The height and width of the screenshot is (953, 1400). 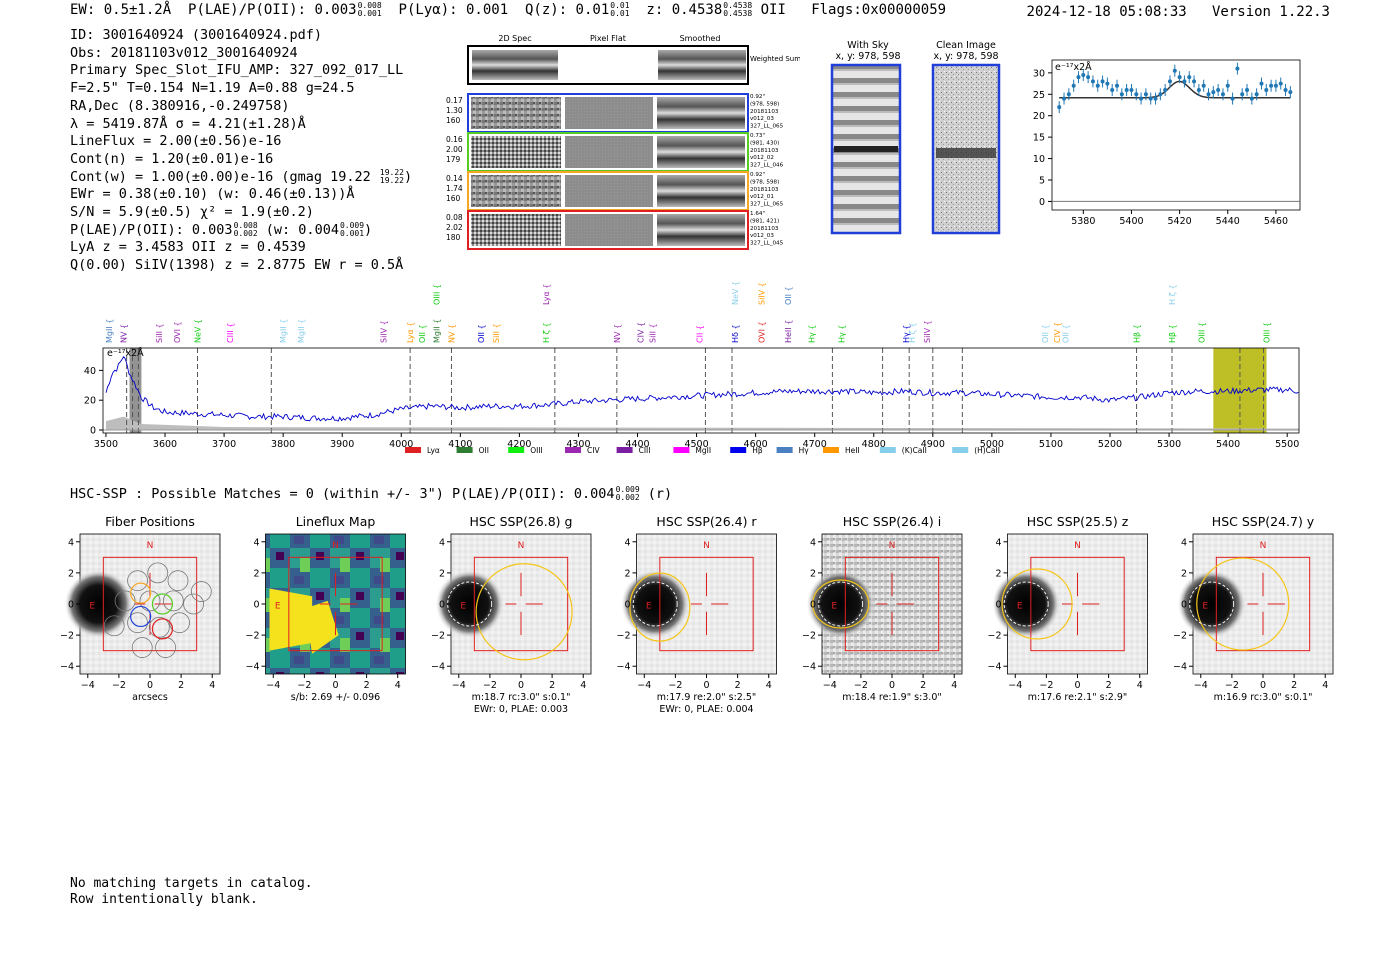 I want to click on hsc-ytick-label: 0, so click(x=627, y=605).